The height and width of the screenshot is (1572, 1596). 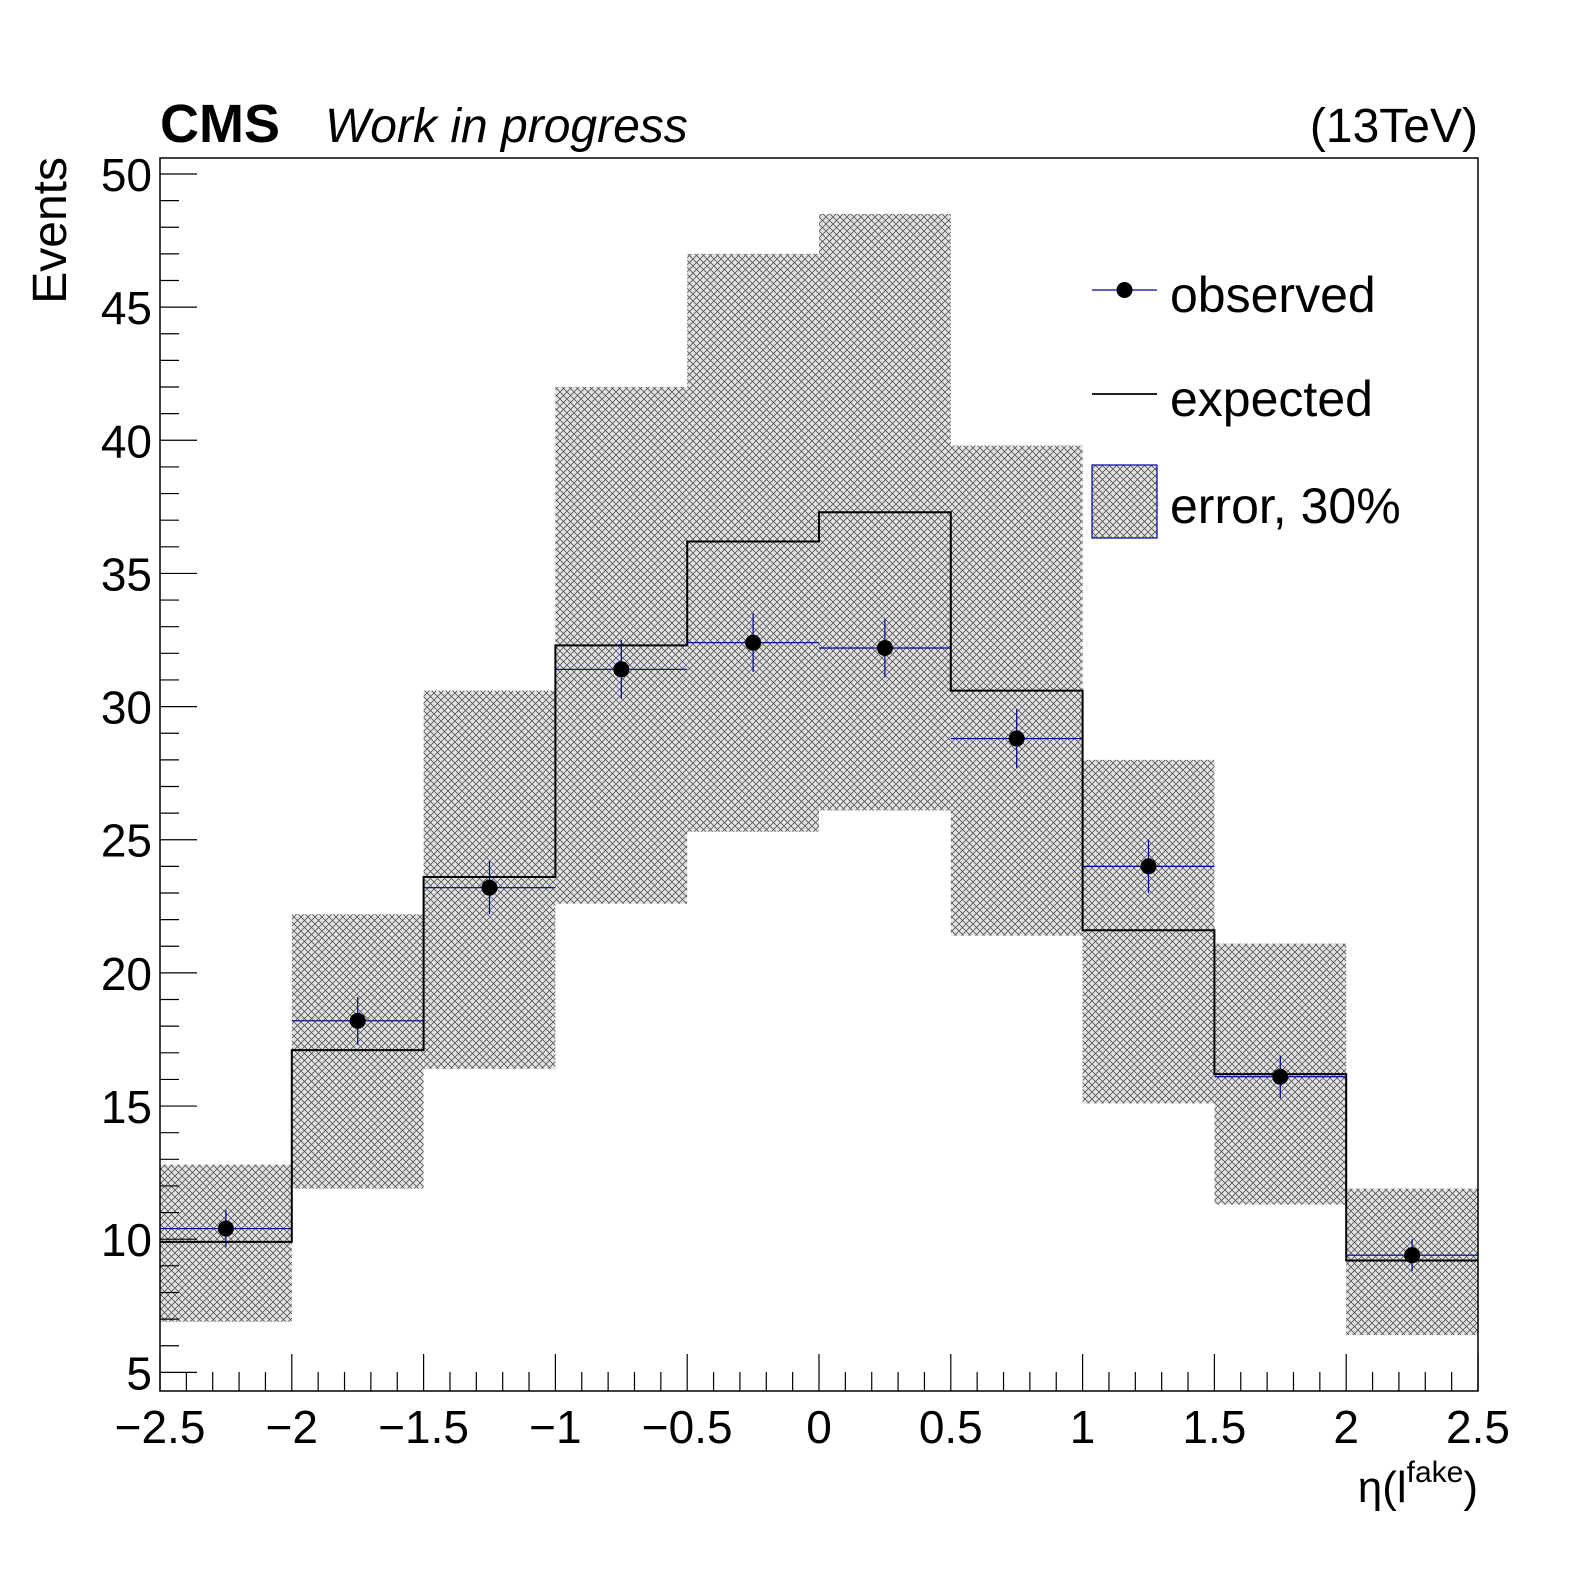 What do you see at coordinates (160, 1427) in the screenshot?
I see `x-tick-label: −2.5` at bounding box center [160, 1427].